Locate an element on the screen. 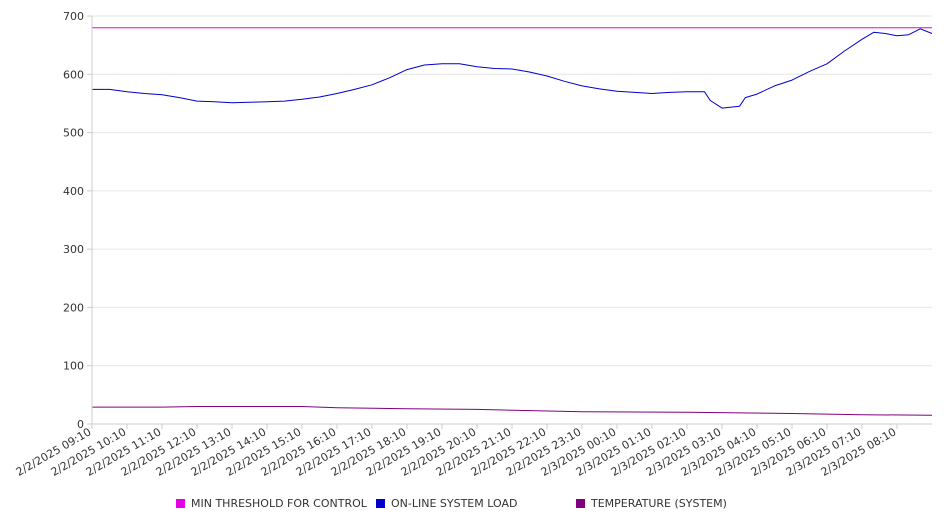 This screenshot has height=526, width=946. legend-label-temperature: TEMPERATURE (SYSTEM) is located at coordinates (659, 503).